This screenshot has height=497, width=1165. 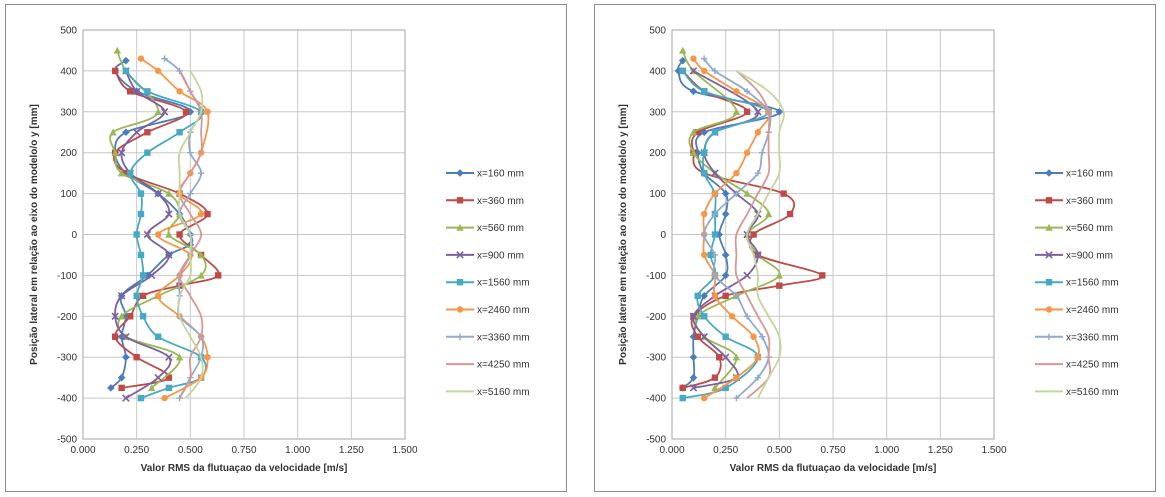 What do you see at coordinates (67, 317) in the screenshot?
I see `chart1-y-tick-label: -200` at bounding box center [67, 317].